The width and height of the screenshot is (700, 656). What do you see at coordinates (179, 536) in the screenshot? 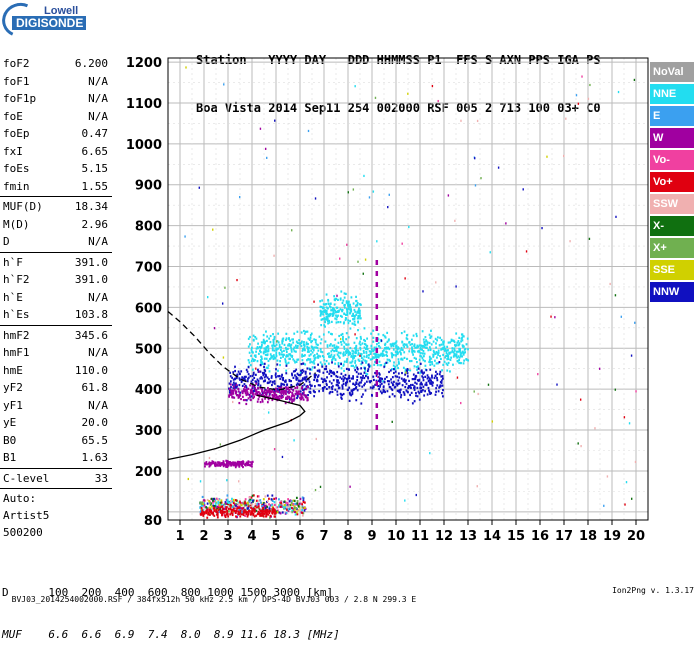
I see `x-tick-label: 1` at bounding box center [179, 536].